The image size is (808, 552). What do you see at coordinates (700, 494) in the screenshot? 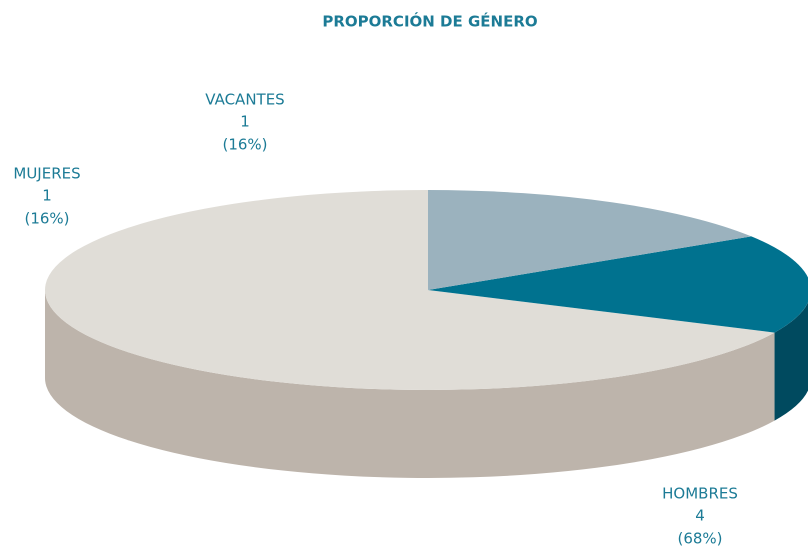
I see `slice-label: HOMBRES` at bounding box center [700, 494].